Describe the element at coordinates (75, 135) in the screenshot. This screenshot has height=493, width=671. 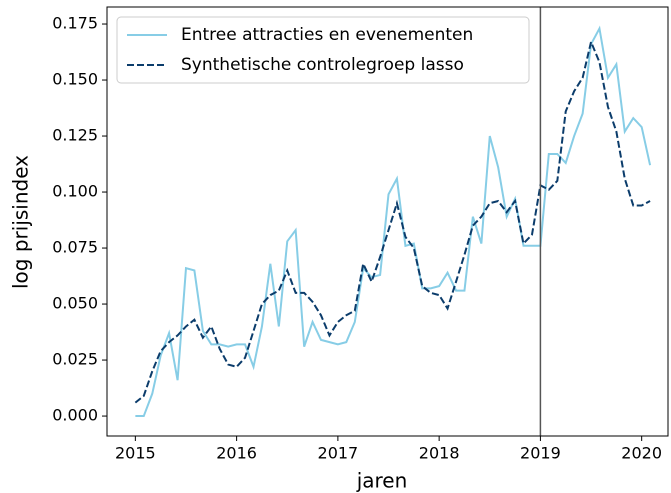
I see `y-tick-label: 0.125` at that location.